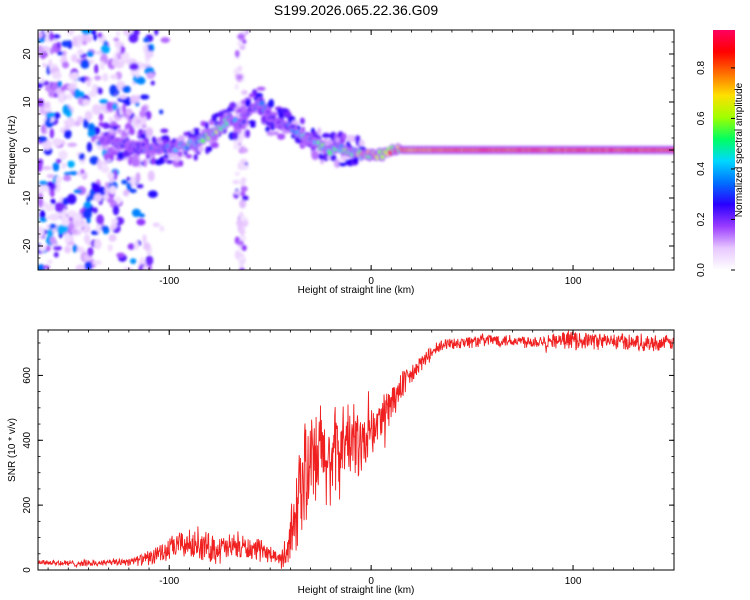 The width and height of the screenshot is (750, 600). I want to click on y-tick-label: 200, so click(27, 504).